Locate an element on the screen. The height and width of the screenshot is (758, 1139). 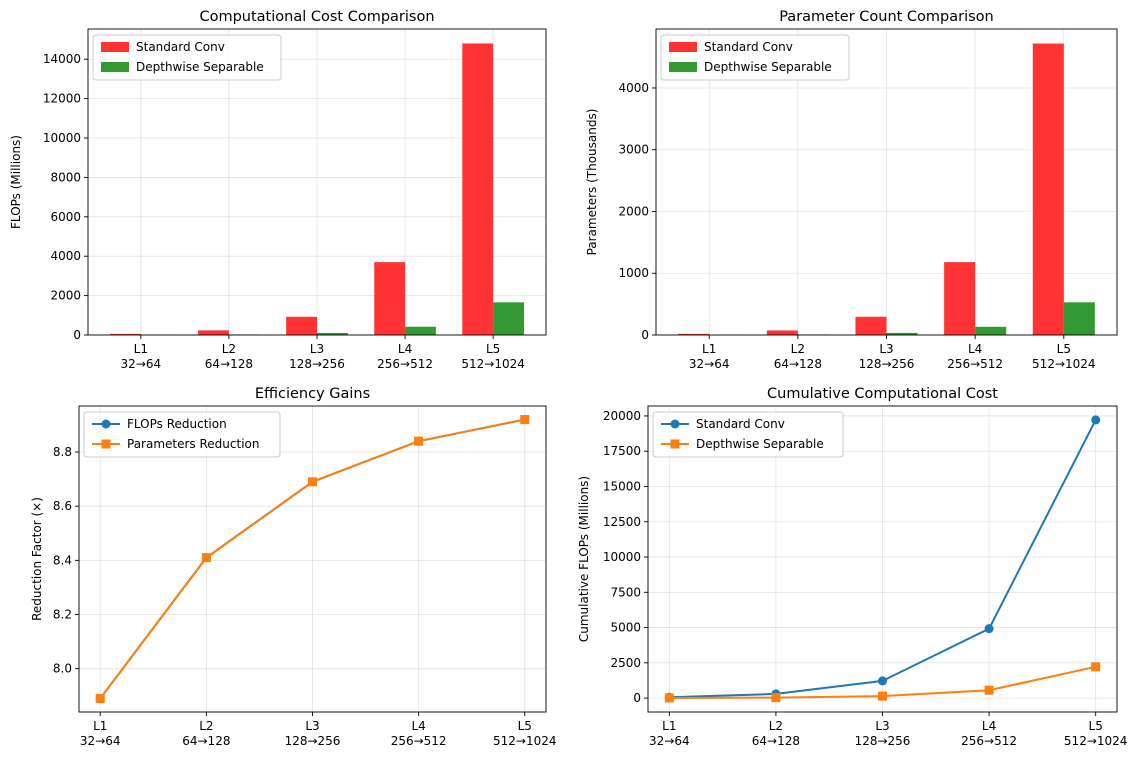
y-tick-label: 15000 is located at coordinates (622, 486).